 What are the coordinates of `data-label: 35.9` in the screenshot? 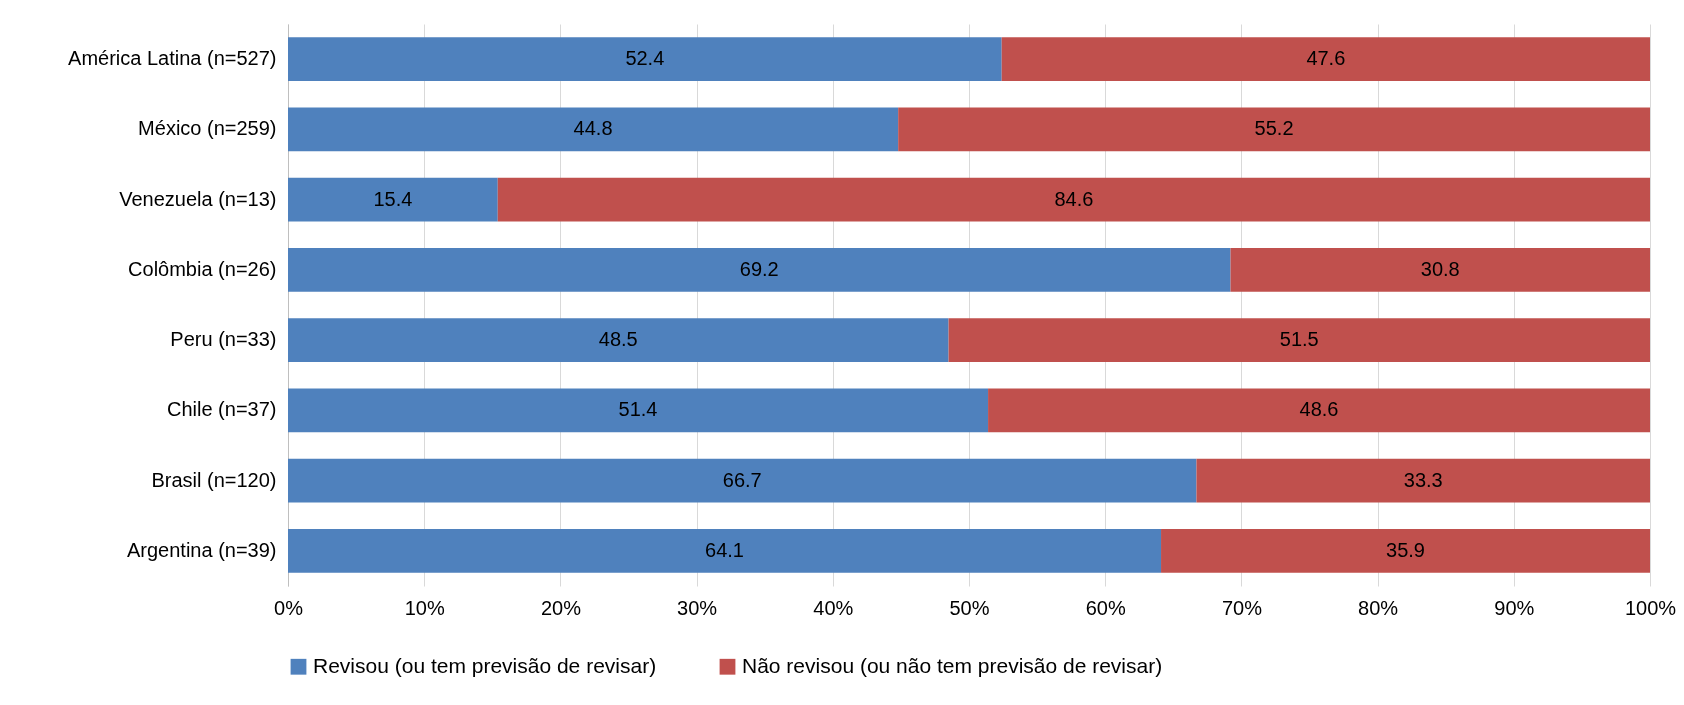 It's located at (1405, 549).